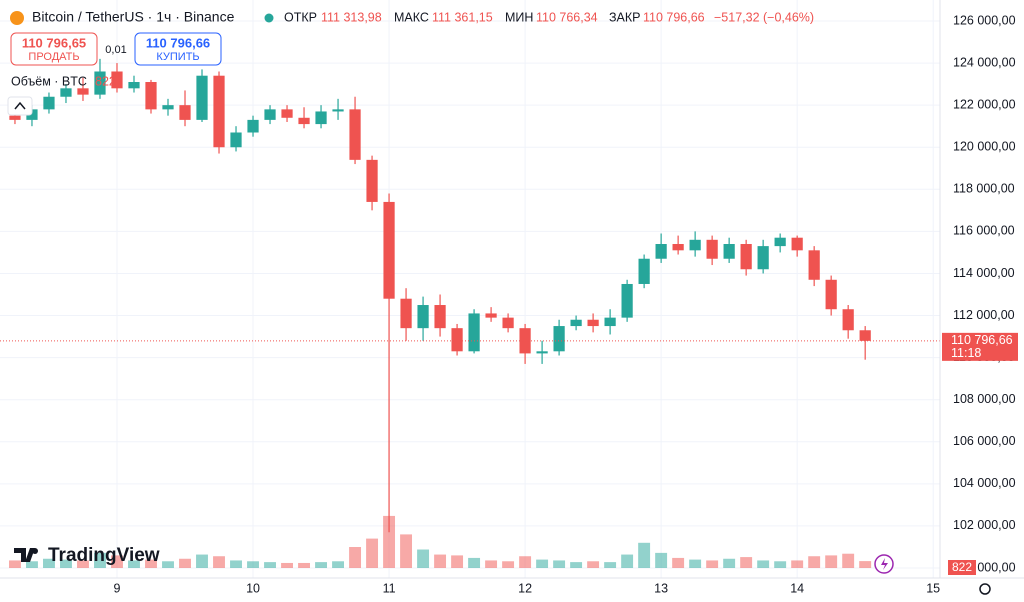 The height and width of the screenshot is (602, 1024). I want to click on high-label: МАКС, so click(411, 17).